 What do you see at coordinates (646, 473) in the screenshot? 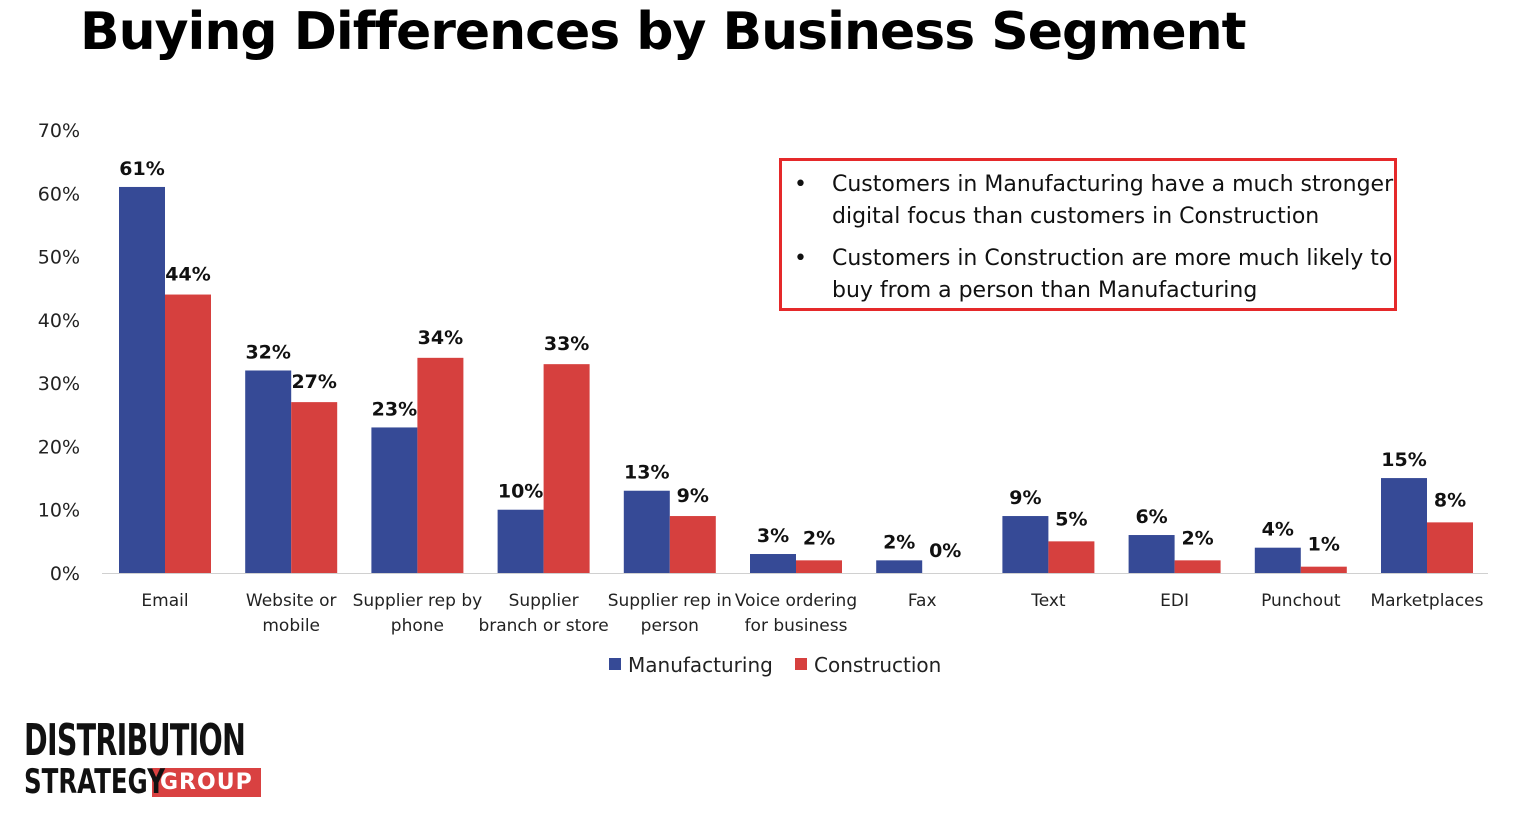
I see `data-label: 13%` at bounding box center [646, 473].